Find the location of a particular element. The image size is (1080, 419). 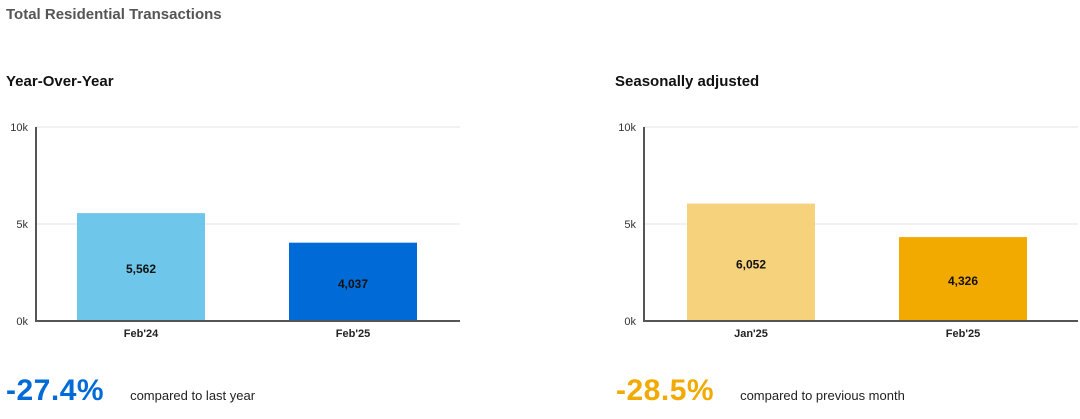

bar-value-label: 6,052 is located at coordinates (751, 264).